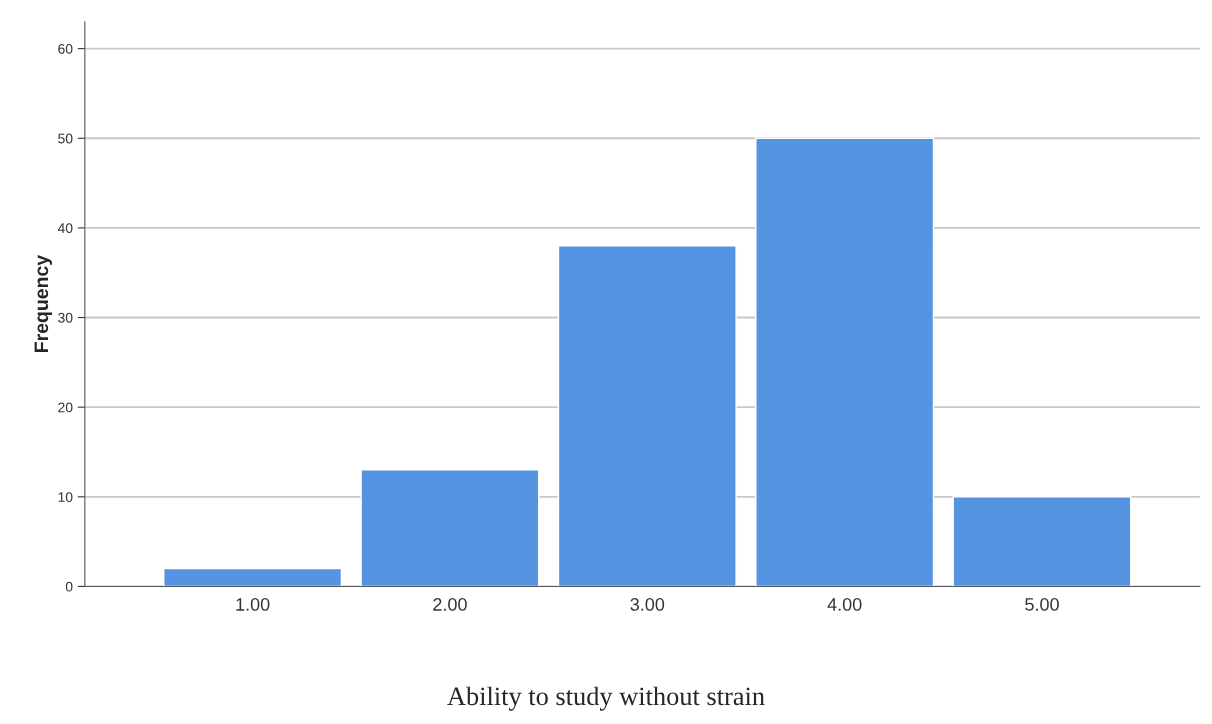 The image size is (1212, 724). Describe the element at coordinates (450, 604) in the screenshot. I see `x-tick-label: 2.00` at that location.